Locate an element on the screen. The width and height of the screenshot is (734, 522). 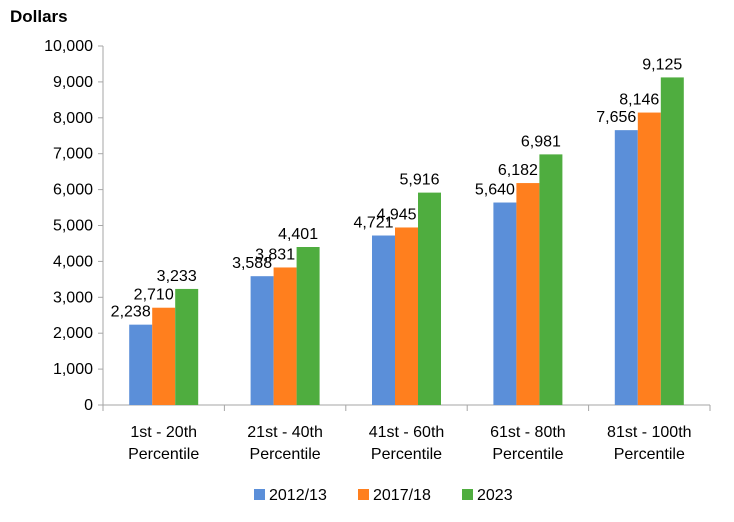
legend-label: 2012/13 is located at coordinates (298, 495).